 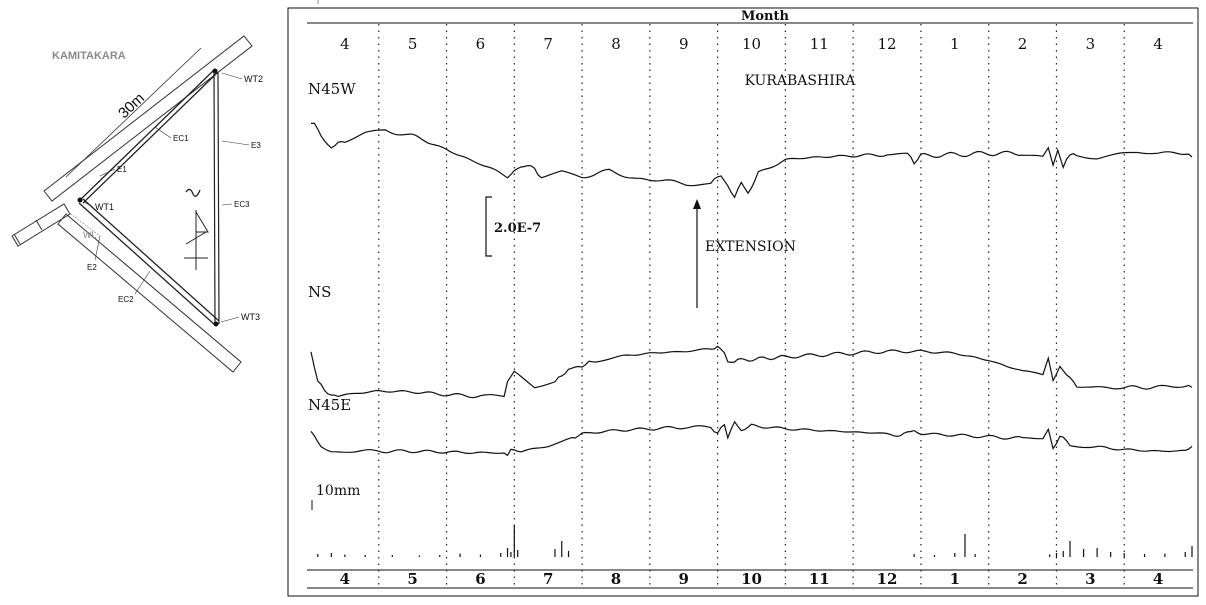 I want to click on extension-annotation: EXTENSION, so click(x=744, y=253).